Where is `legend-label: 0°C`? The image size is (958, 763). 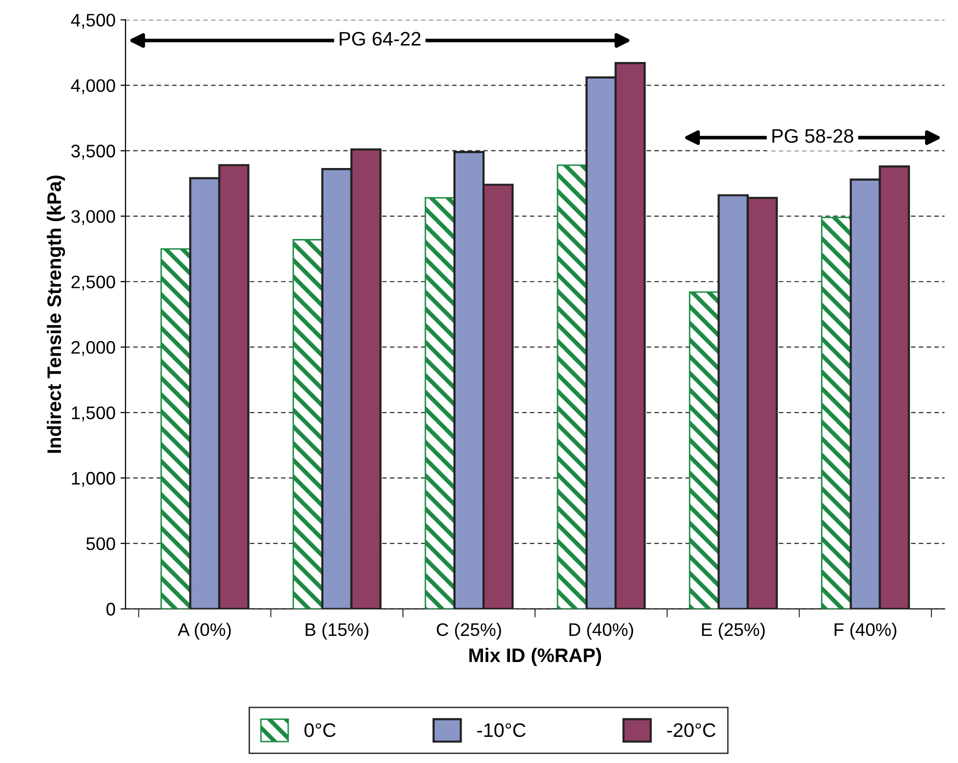 legend-label: 0°C is located at coordinates (320, 730).